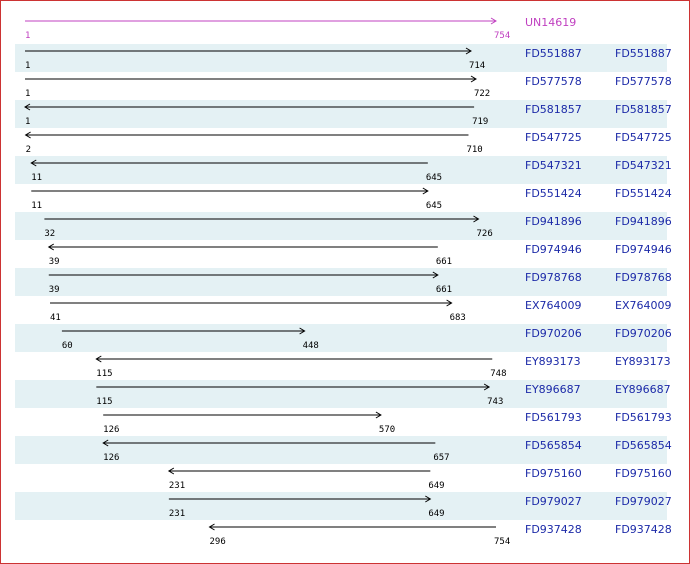 Image resolution: width=690 pixels, height=564 pixels. Describe the element at coordinates (643, 361) in the screenshot. I see `sequence-link: EY893173` at that location.